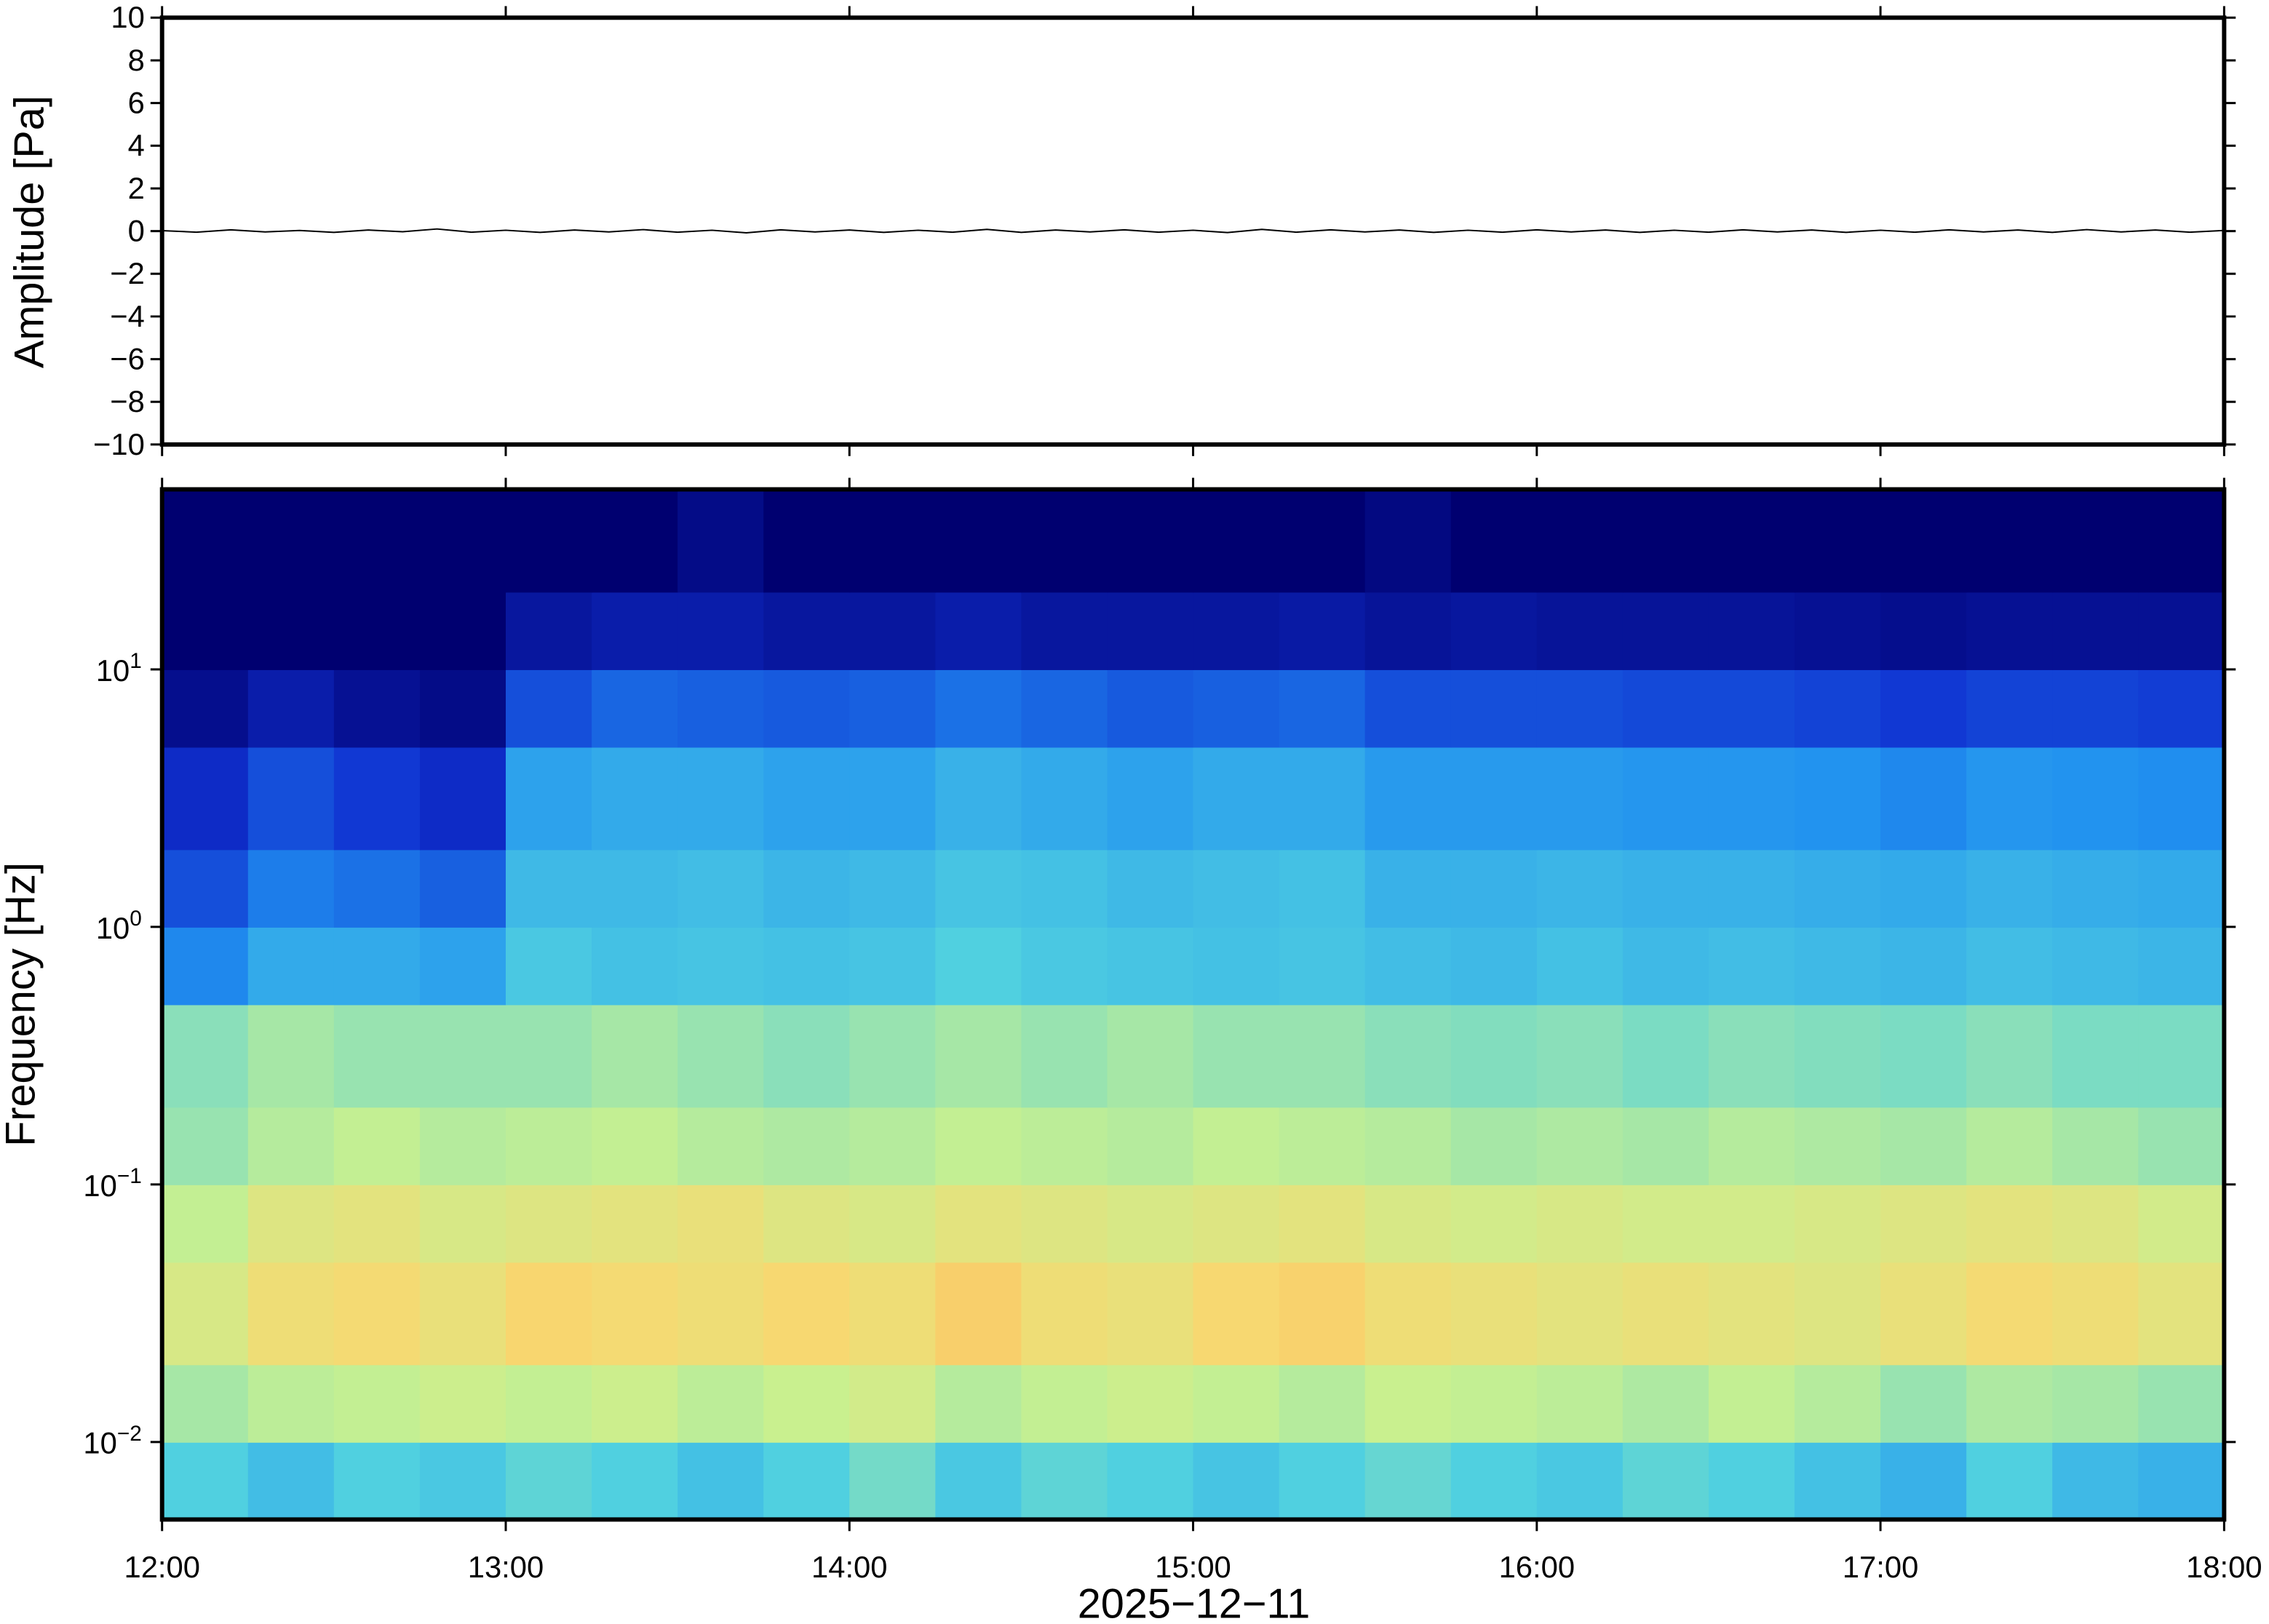 This screenshot has height=1624, width=2269. I want to click on x-tick-label: 17:00, so click(1881, 1567).